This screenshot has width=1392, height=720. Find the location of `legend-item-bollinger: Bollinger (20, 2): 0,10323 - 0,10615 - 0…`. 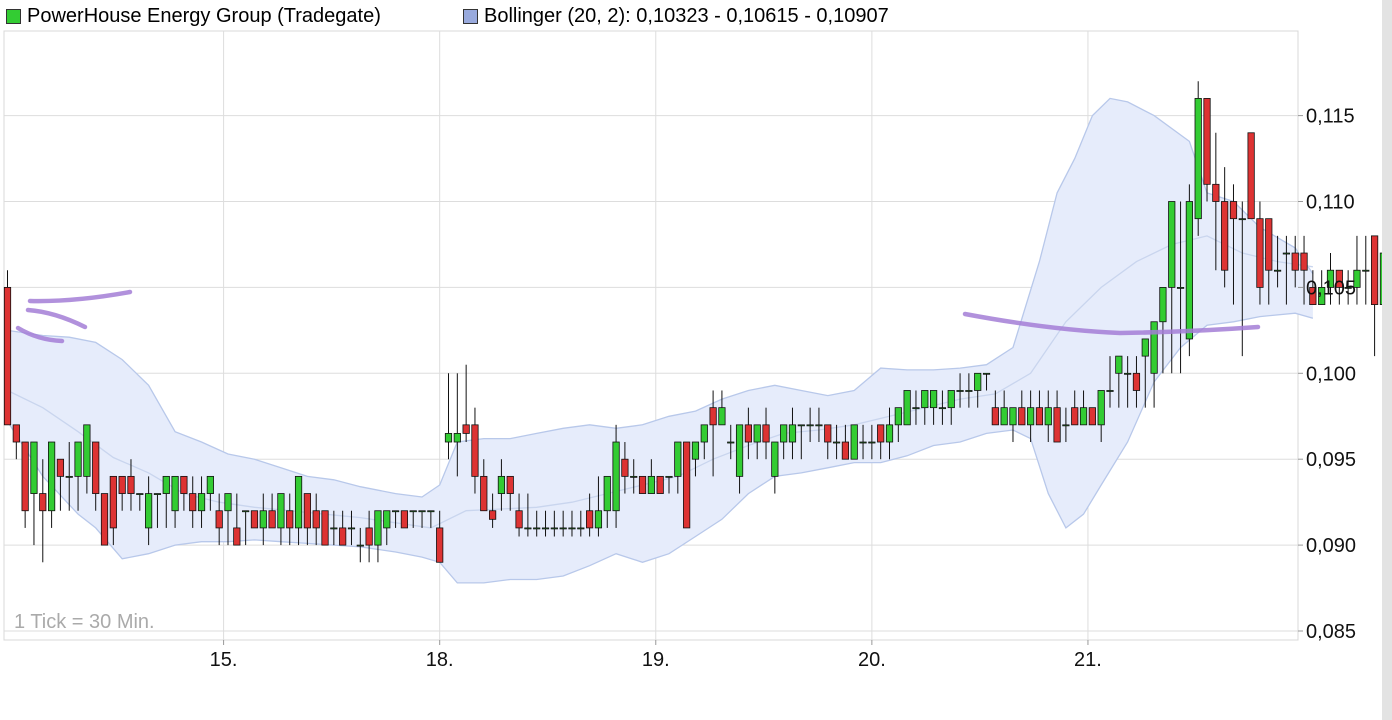

legend-item-bollinger: Bollinger (20, 2): 0,10323 - 0,10615 - 0… is located at coordinates (676, 16).